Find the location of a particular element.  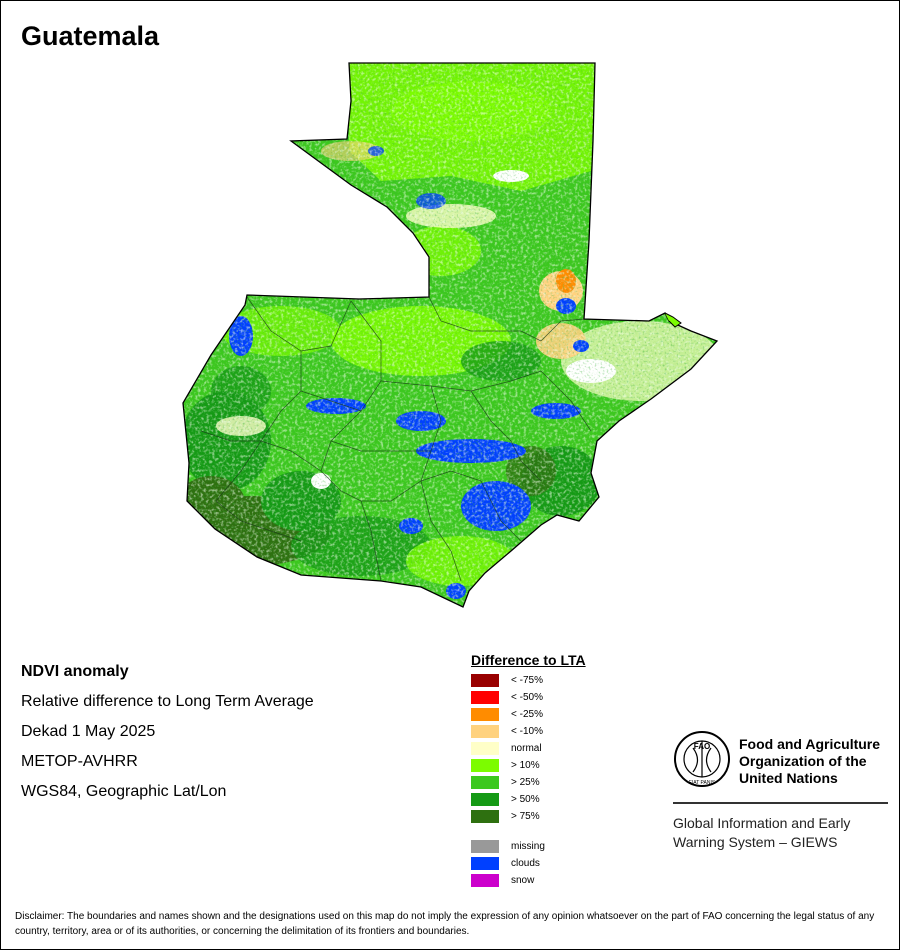

legend-extra-item: clouds is located at coordinates (571, 863).